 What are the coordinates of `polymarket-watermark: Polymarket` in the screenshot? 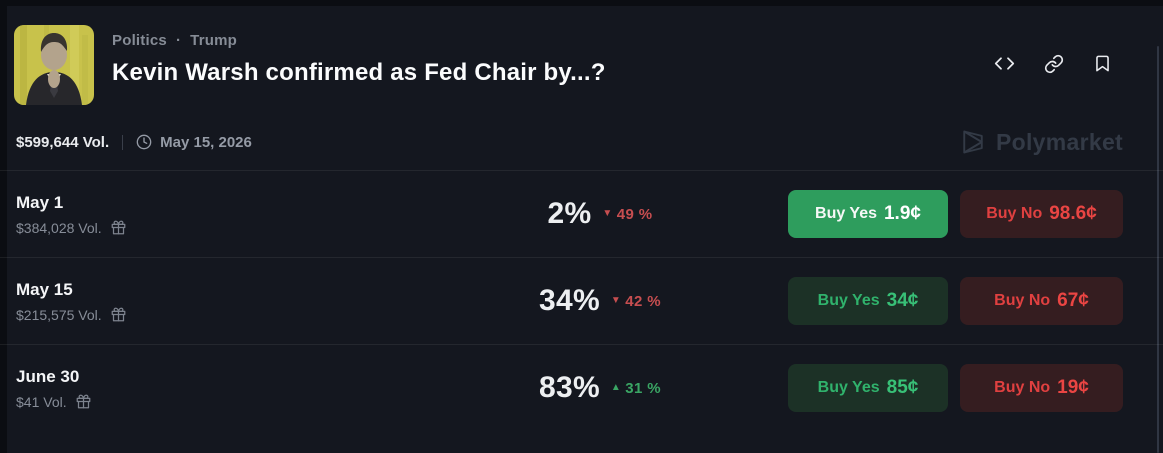 It's located at (1041, 142).